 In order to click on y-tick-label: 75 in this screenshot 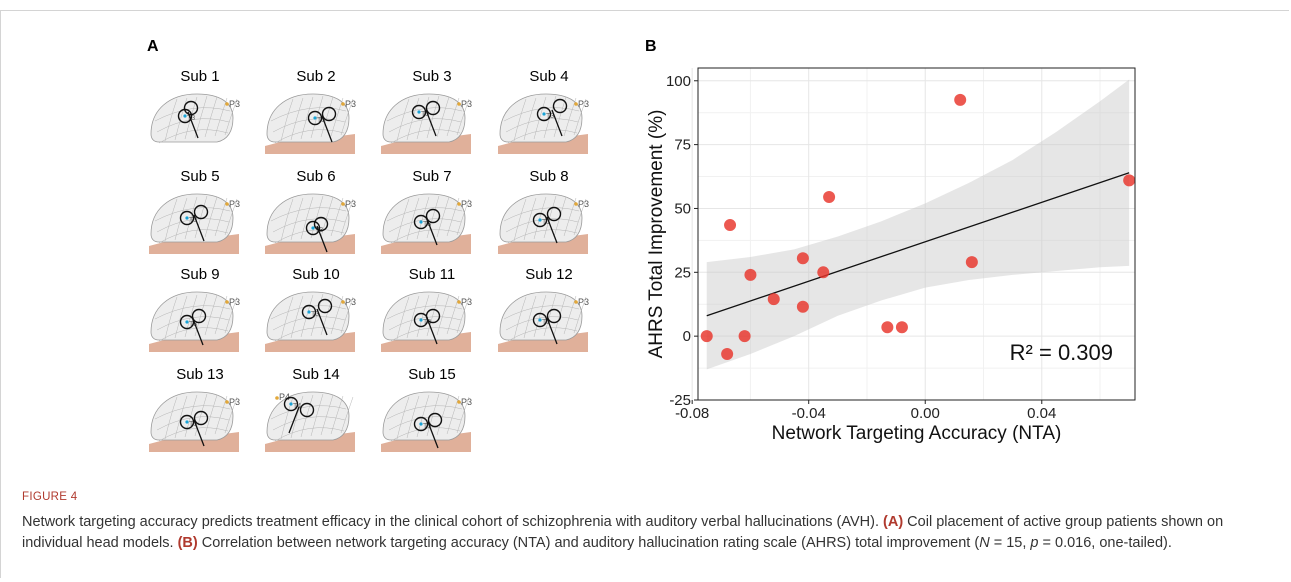, I will do `click(682, 145)`.